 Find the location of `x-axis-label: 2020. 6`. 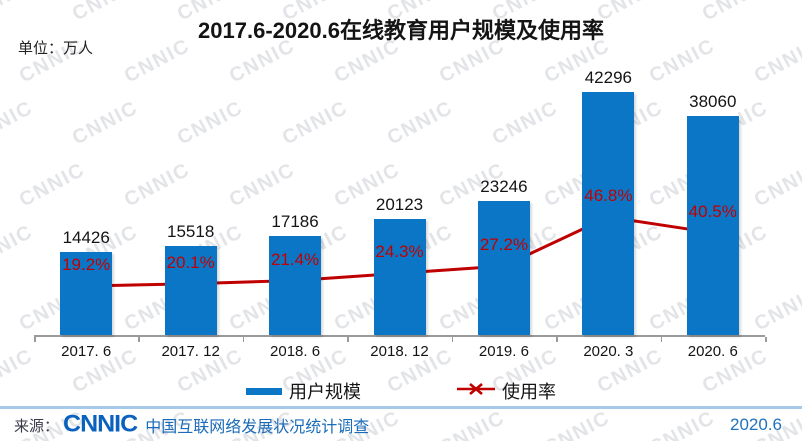

x-axis-label: 2020. 6 is located at coordinates (712, 351).